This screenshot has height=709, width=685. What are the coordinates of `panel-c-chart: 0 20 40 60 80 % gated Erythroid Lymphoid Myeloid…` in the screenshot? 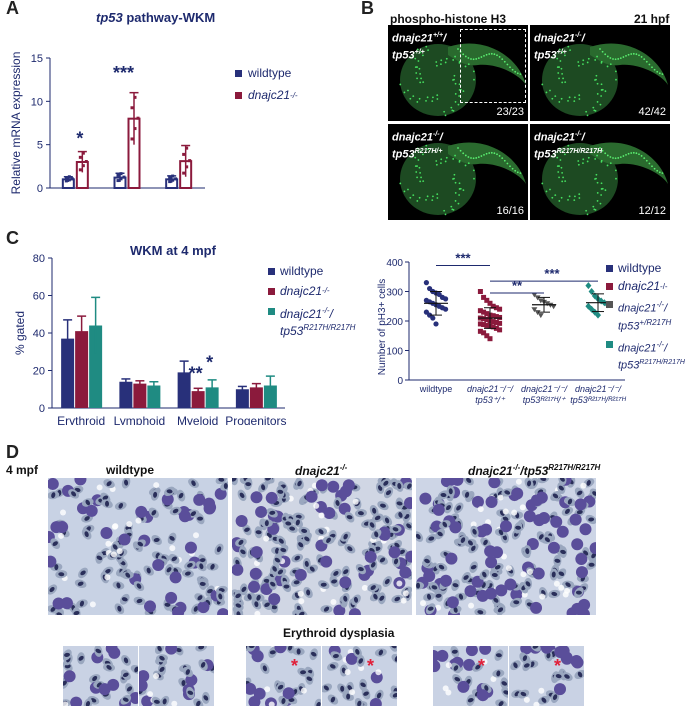 It's located at (150, 339).